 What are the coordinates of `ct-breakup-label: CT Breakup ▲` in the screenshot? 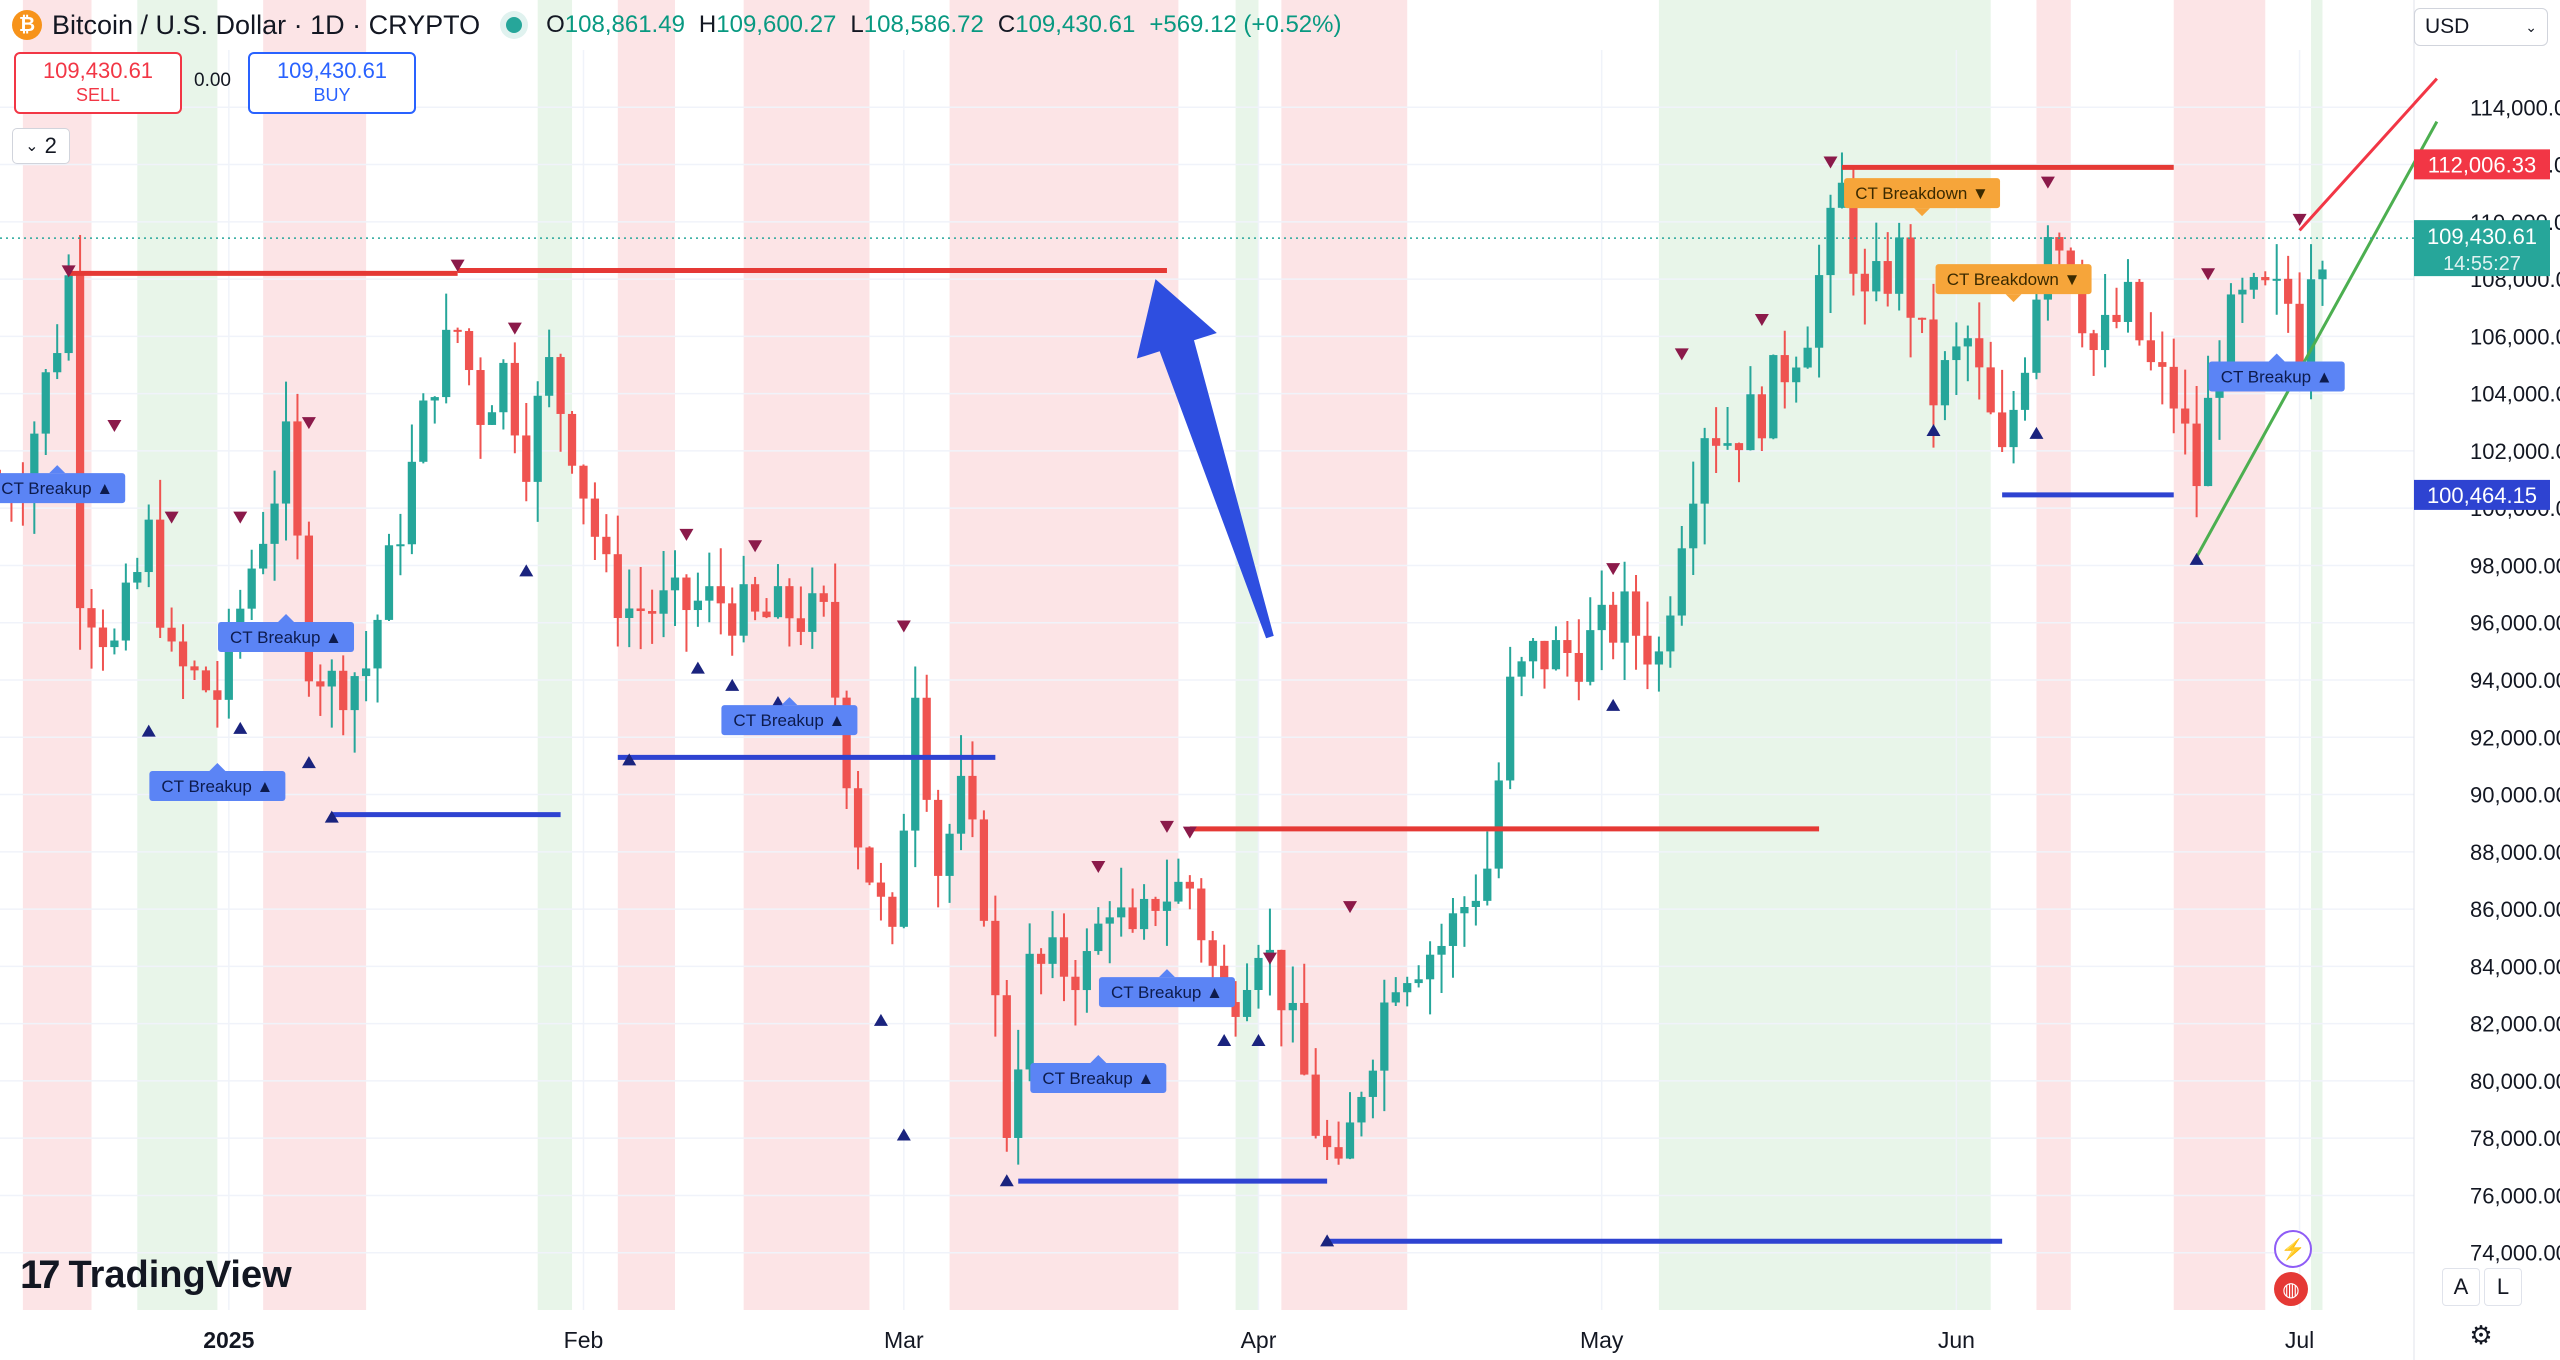 It's located at (286, 633).